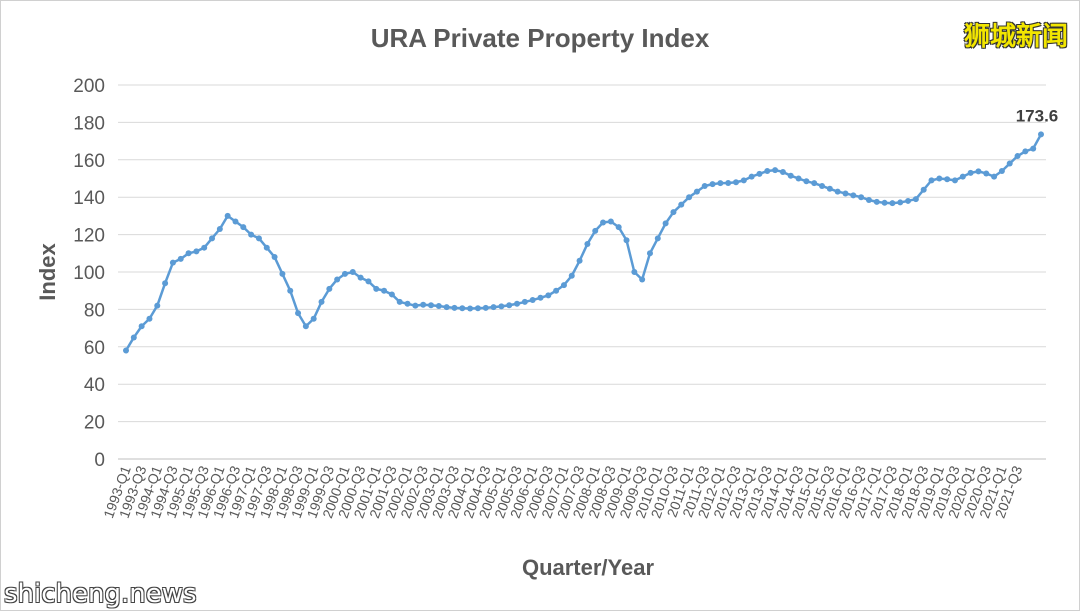 The image size is (1080, 611). What do you see at coordinates (94, 348) in the screenshot?
I see `y-tick-label: 60` at bounding box center [94, 348].